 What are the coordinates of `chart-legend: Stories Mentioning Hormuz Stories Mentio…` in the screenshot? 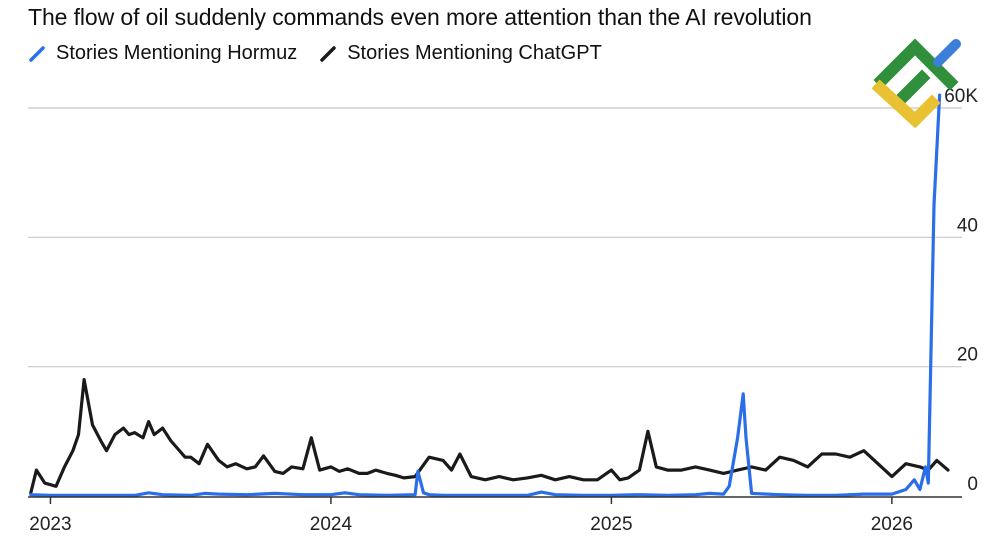 It's located at (315, 53).